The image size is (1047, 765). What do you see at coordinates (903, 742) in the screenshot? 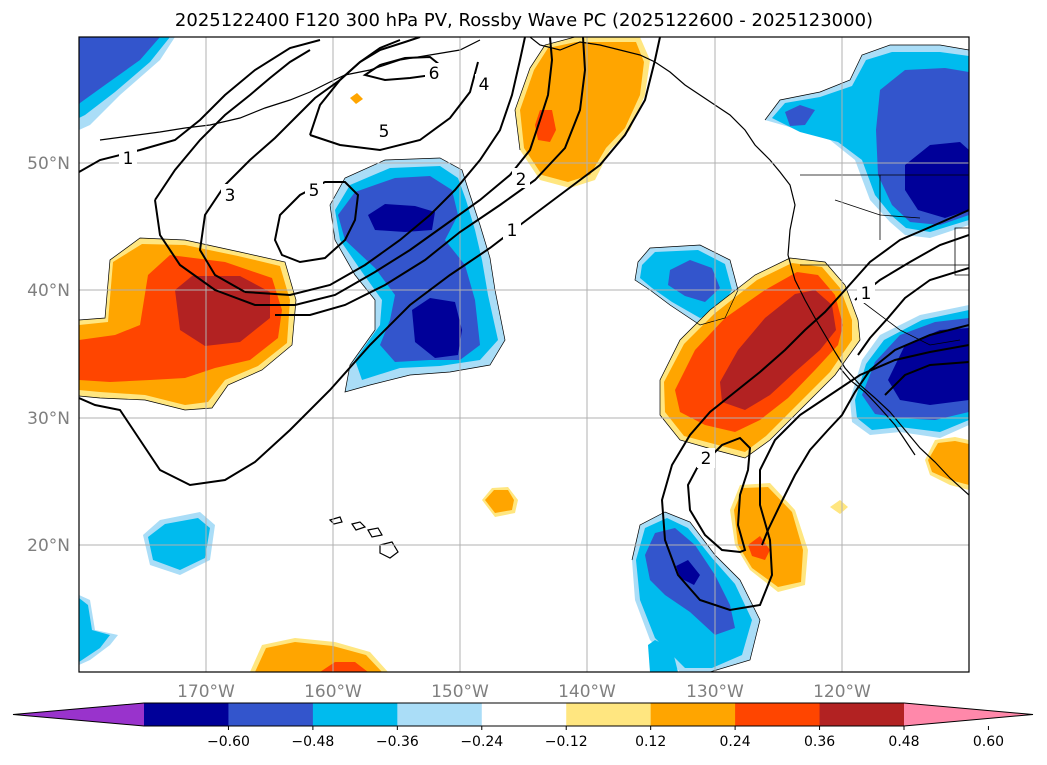
I see `colorbar-tick-label: 0.48` at bounding box center [903, 742].